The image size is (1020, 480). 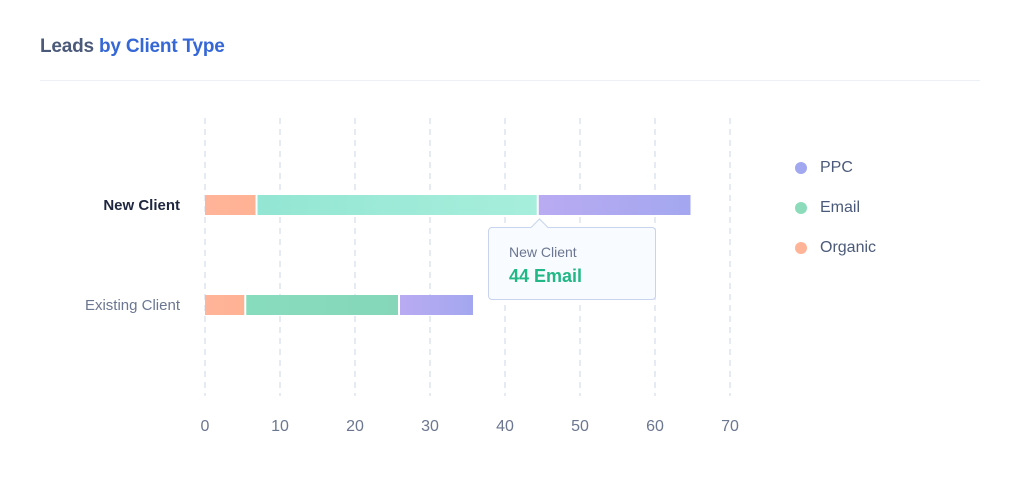 What do you see at coordinates (280, 426) in the screenshot?
I see `x-tick-label-10: 10` at bounding box center [280, 426].